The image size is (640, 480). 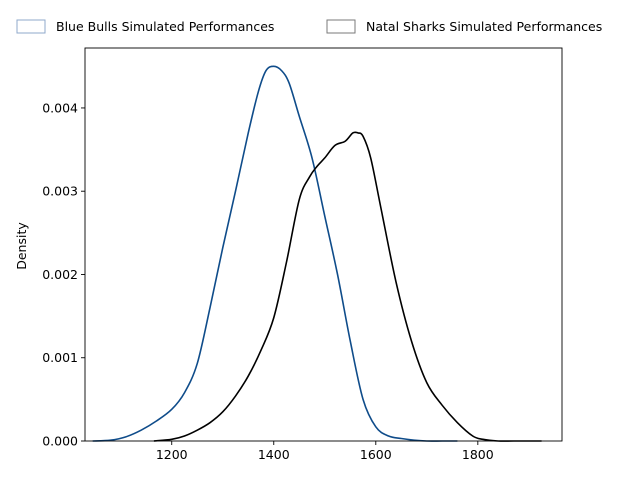 What do you see at coordinates (31, 26) in the screenshot?
I see `legend-swatch-blue-bulls` at bounding box center [31, 26].